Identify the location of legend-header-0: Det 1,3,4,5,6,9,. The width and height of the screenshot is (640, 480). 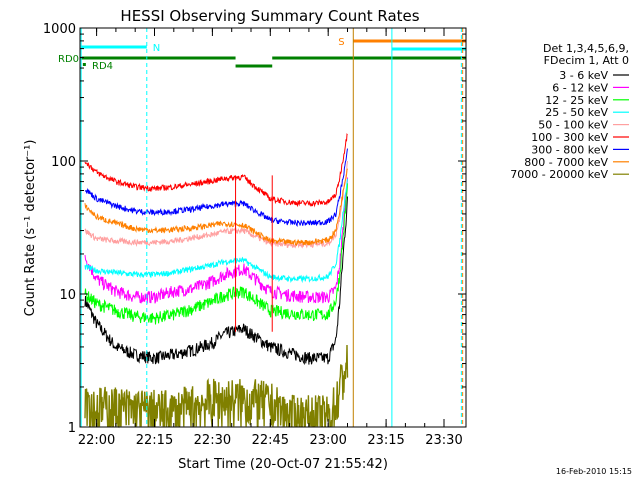
(586, 48).